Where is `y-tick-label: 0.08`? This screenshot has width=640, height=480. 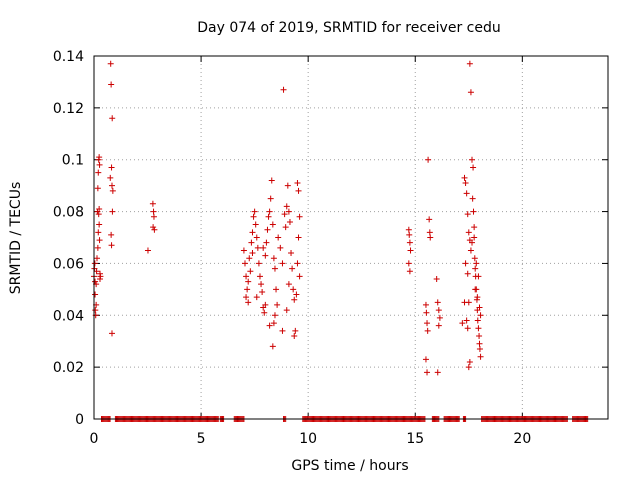 y-tick-label: 0.08 is located at coordinates (68, 213).